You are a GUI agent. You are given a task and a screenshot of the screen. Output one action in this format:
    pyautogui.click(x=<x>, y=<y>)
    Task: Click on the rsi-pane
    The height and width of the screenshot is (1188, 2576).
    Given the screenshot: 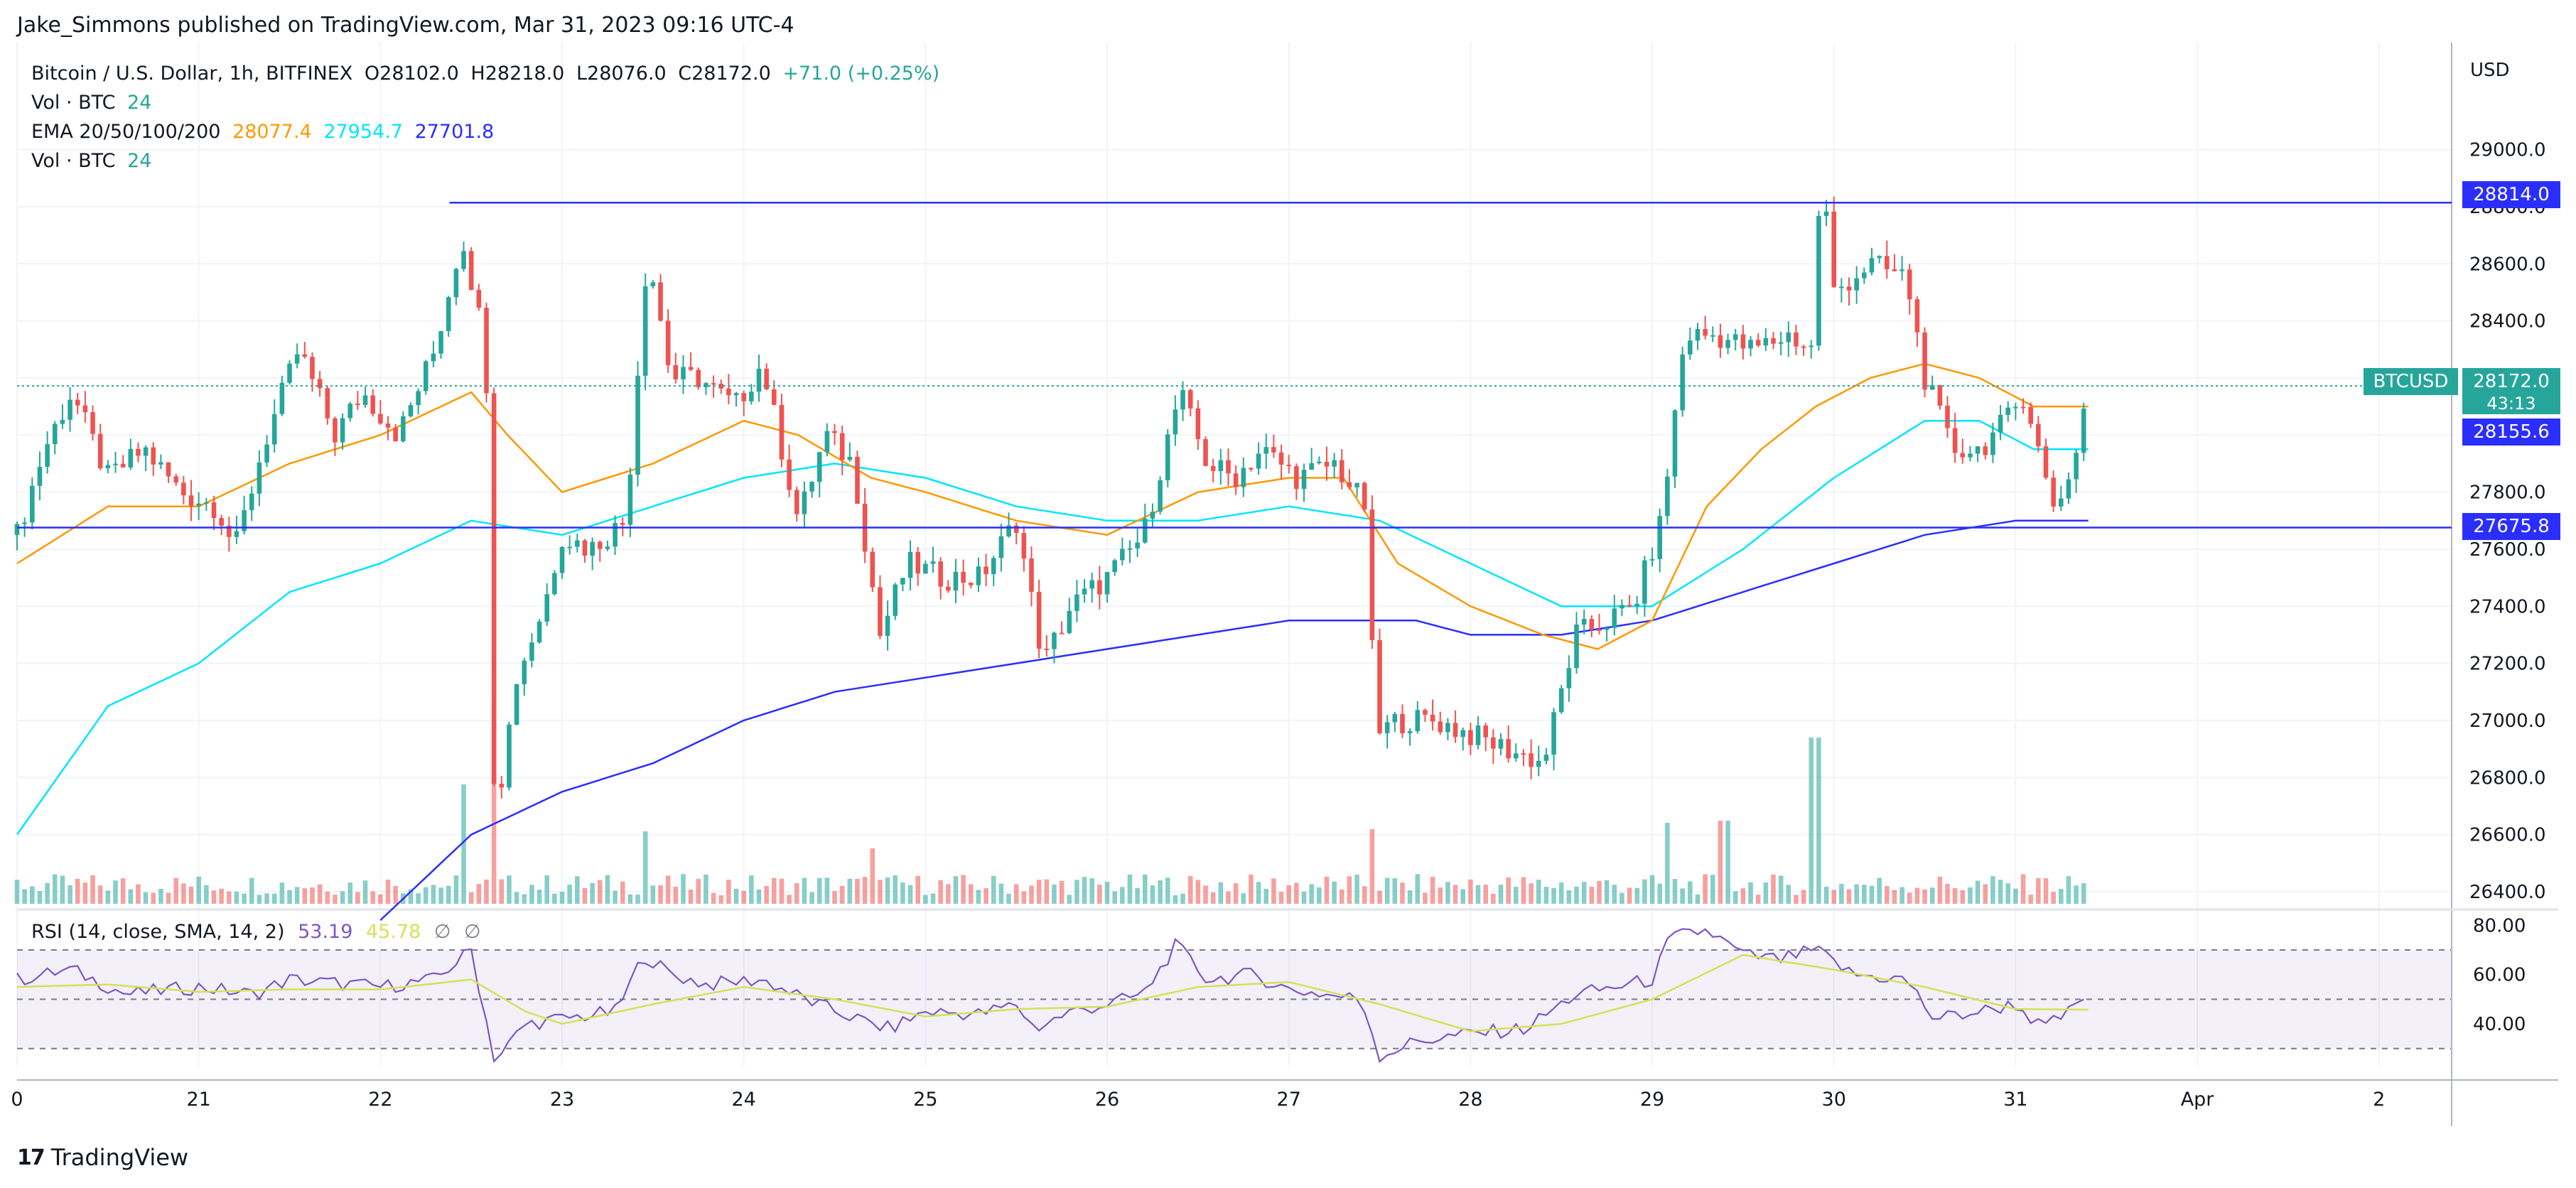 What is the action you would take?
    pyautogui.click(x=1235, y=989)
    